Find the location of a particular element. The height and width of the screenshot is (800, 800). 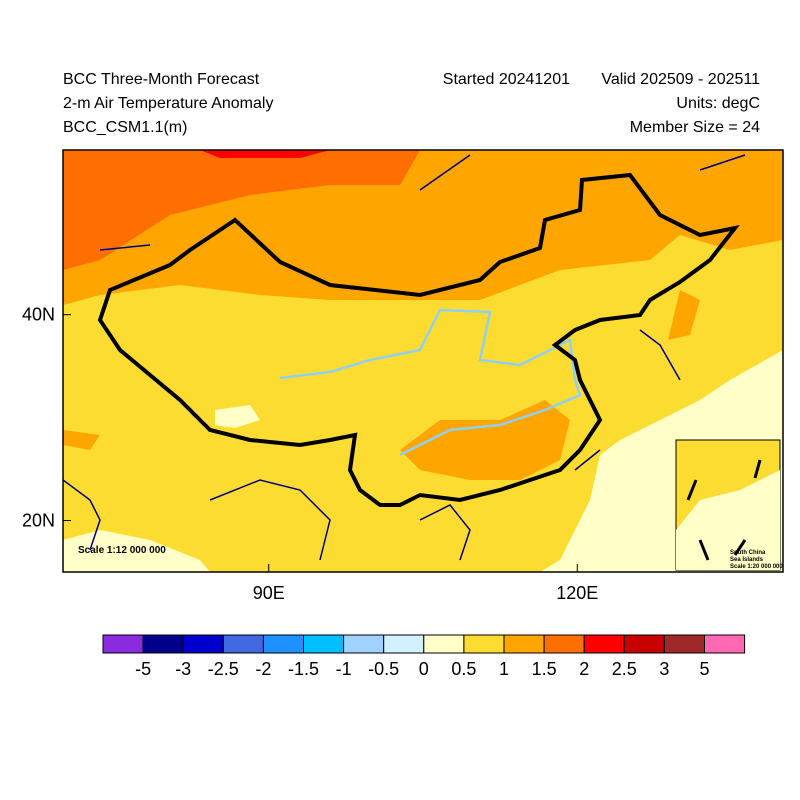

colorbar-label: -2.5 is located at coordinates (223, 669).